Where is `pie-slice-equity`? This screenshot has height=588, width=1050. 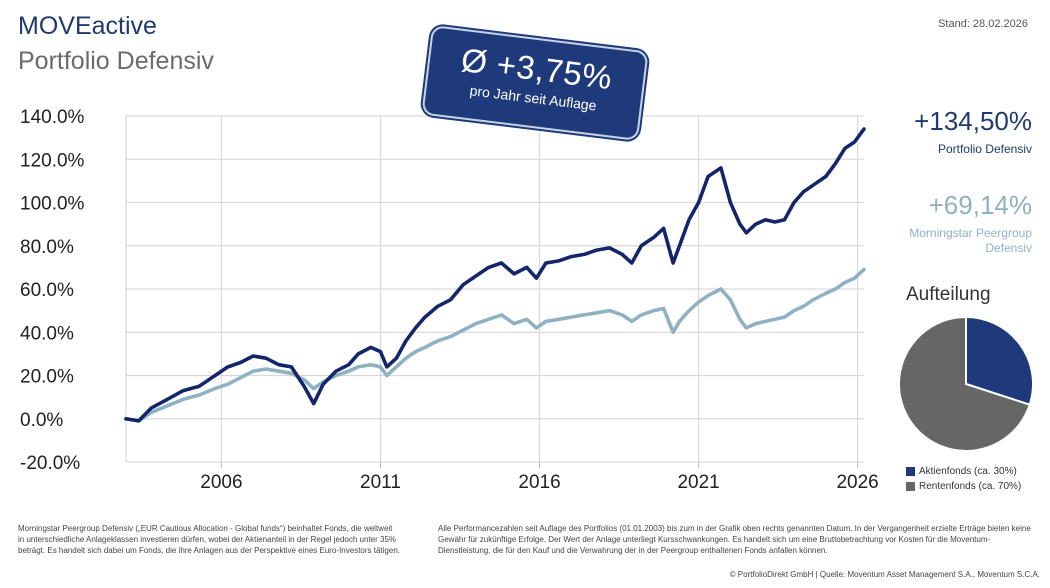
pie-slice-equity is located at coordinates (999, 360).